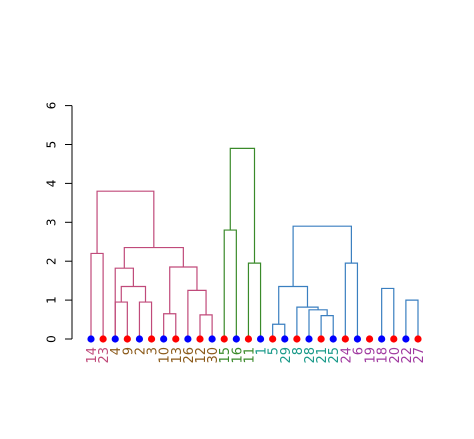  I want to click on y-tick-label: 4, so click(52, 184).